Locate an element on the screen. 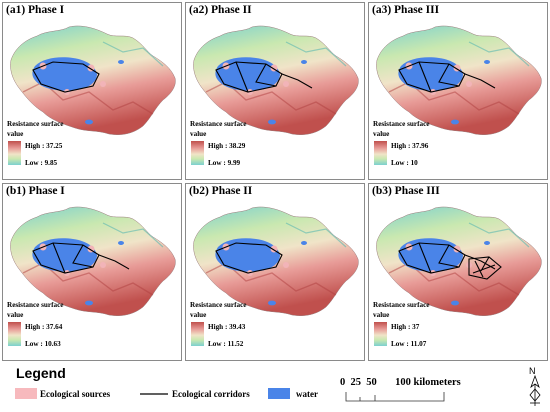  panel-title: (a1) Phase I is located at coordinates (35, 10).